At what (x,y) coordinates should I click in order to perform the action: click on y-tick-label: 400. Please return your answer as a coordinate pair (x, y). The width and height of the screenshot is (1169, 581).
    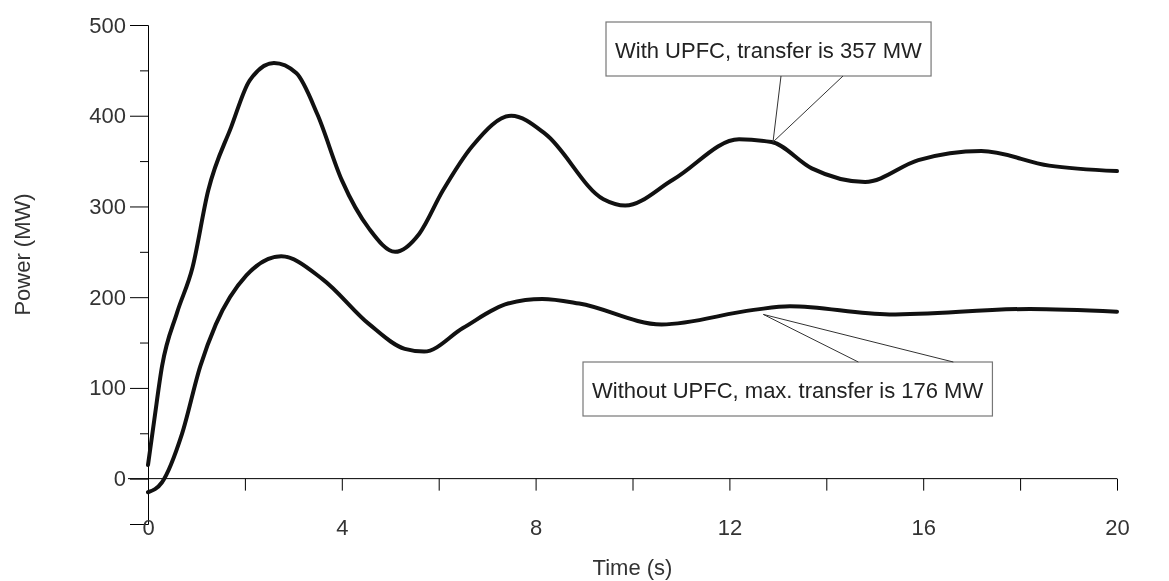
    Looking at the image, I should click on (107, 116).